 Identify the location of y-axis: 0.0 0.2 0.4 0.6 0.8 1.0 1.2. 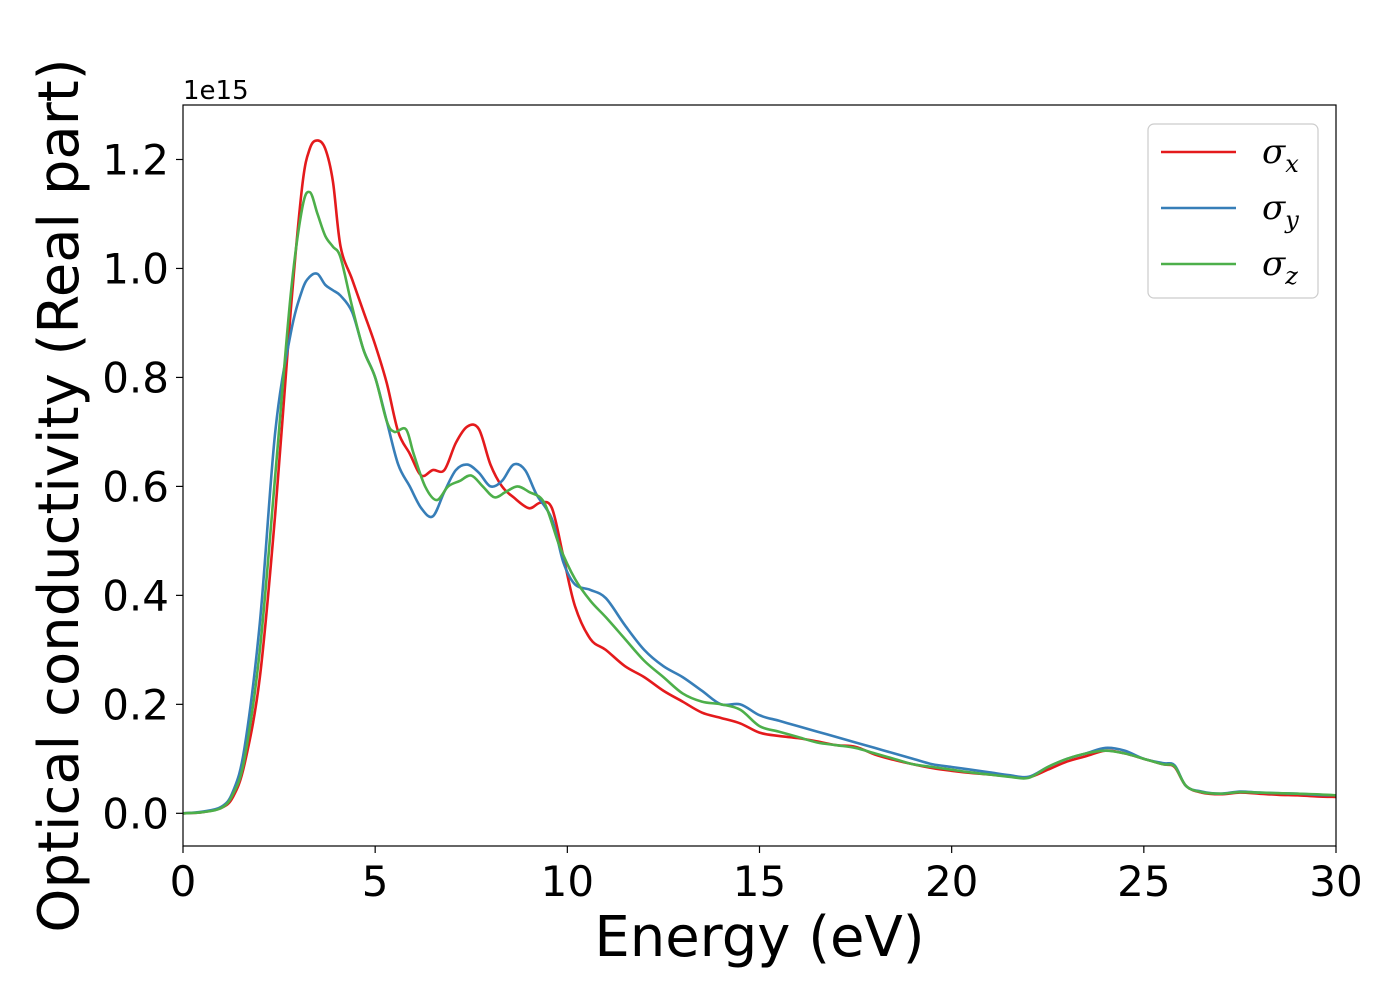
(142, 486).